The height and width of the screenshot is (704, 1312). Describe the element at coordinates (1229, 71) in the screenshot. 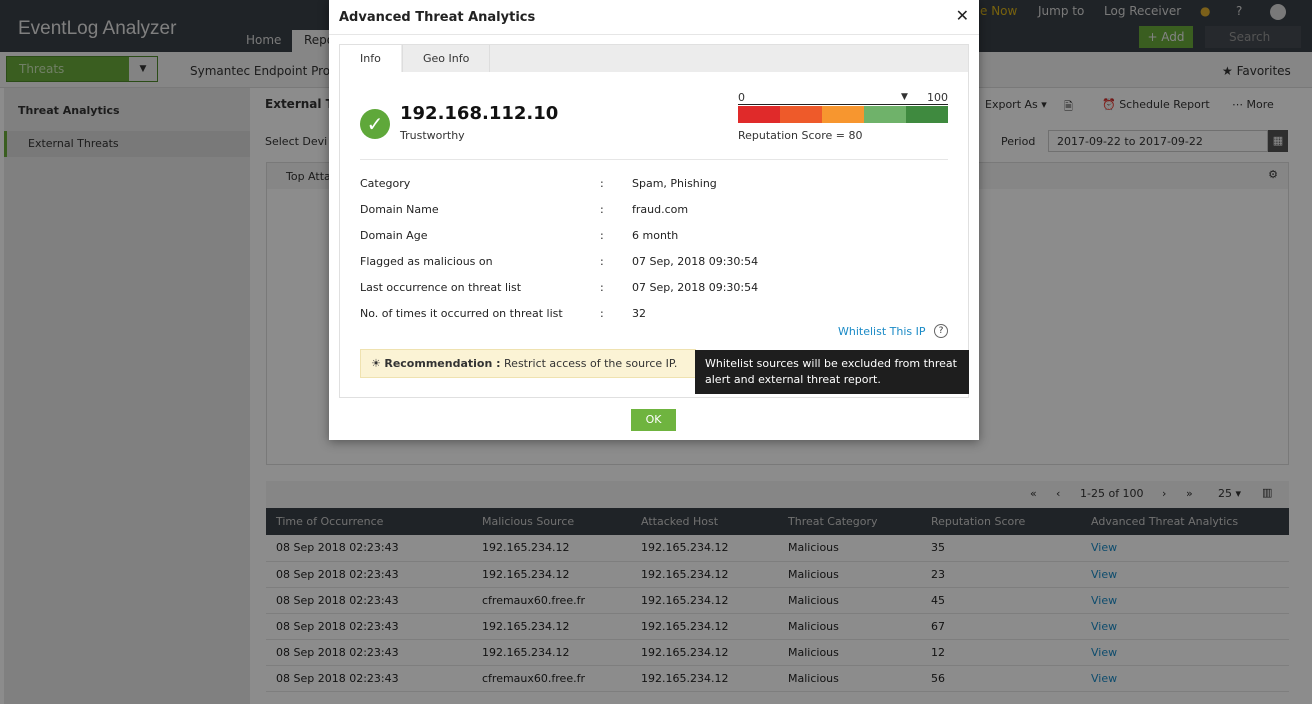

I see `star-icon: ★` at that location.